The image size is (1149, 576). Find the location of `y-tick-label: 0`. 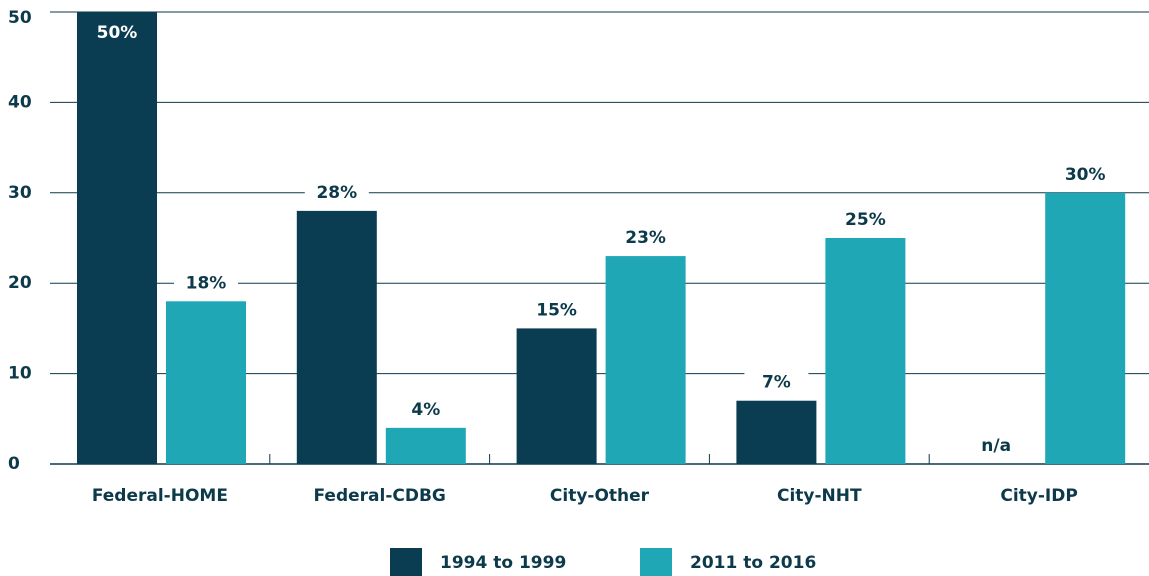

y-tick-label: 0 is located at coordinates (14, 464).